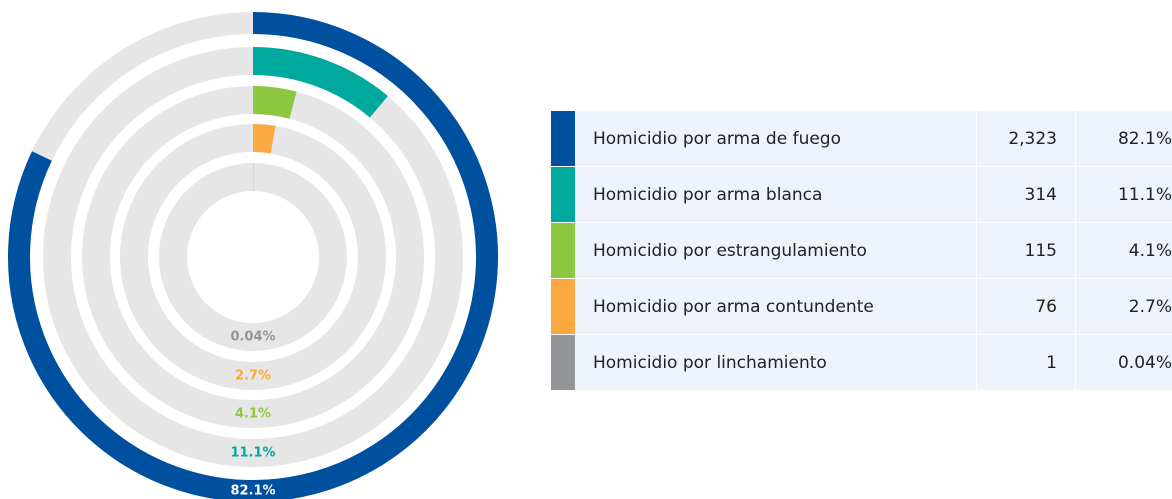 This screenshot has height=499, width=1172. I want to click on category-name: Homicidio por arma de fuego, so click(776, 138).